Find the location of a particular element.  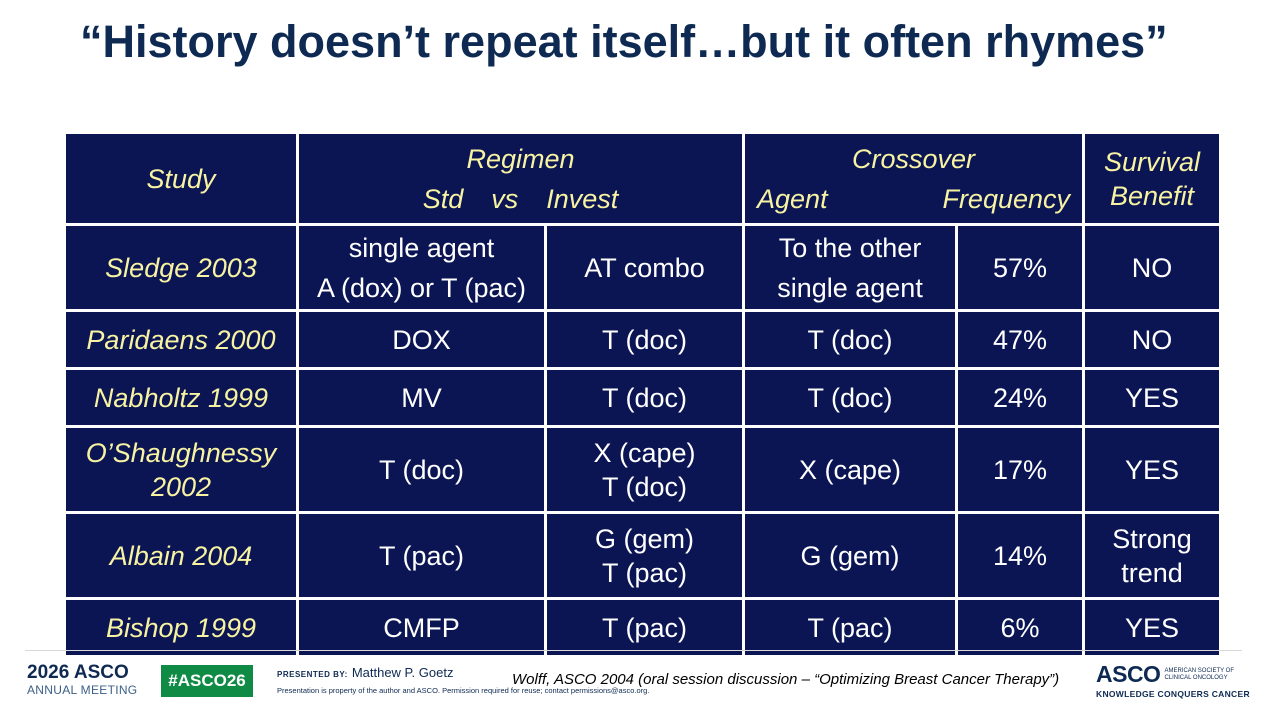

presenter-name: Matthew P. Goetz is located at coordinates (402, 672).